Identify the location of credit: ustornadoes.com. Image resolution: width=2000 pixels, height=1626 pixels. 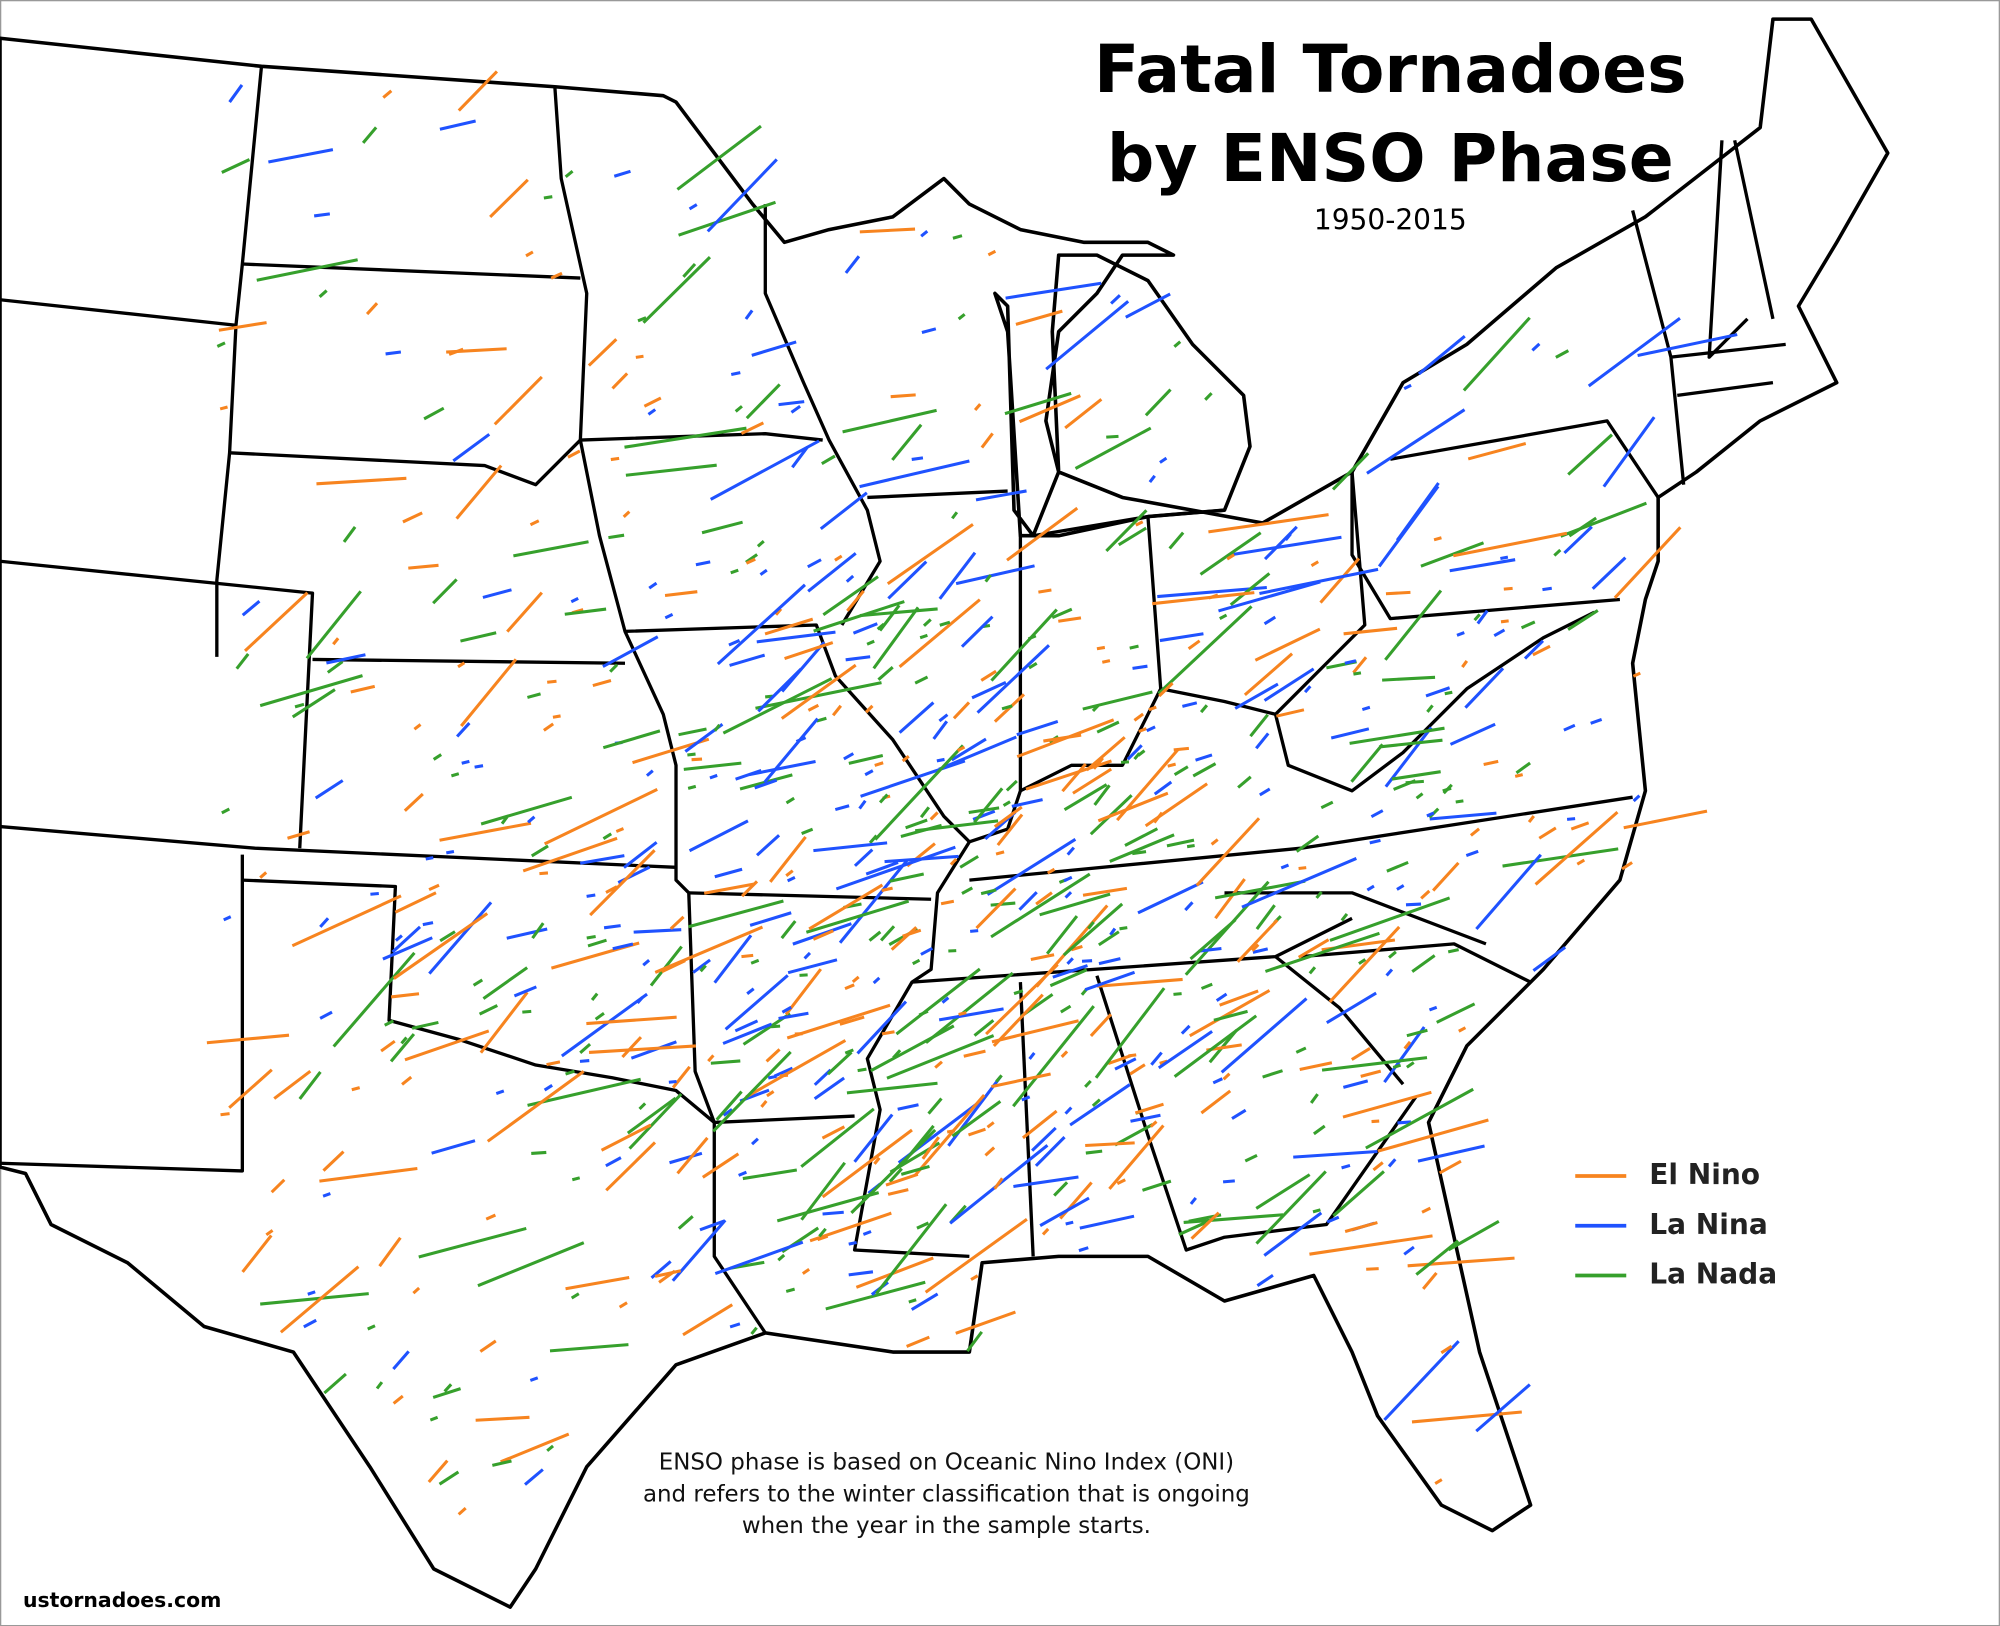
(122, 1600).